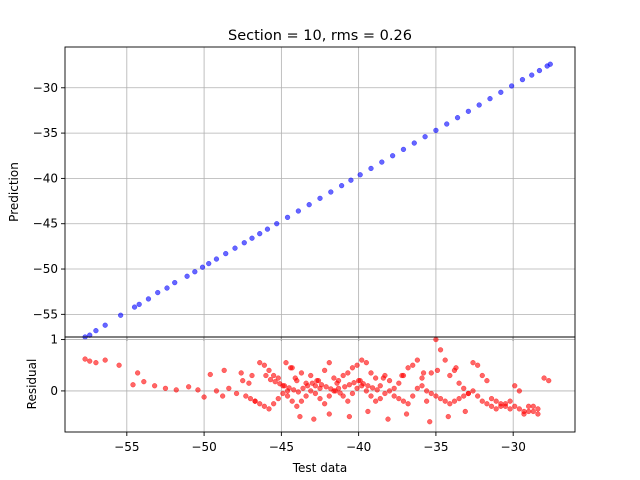 This screenshot has height=480, width=640. Describe the element at coordinates (45, 88) in the screenshot. I see `prediction-y-tick-label: −30` at that location.